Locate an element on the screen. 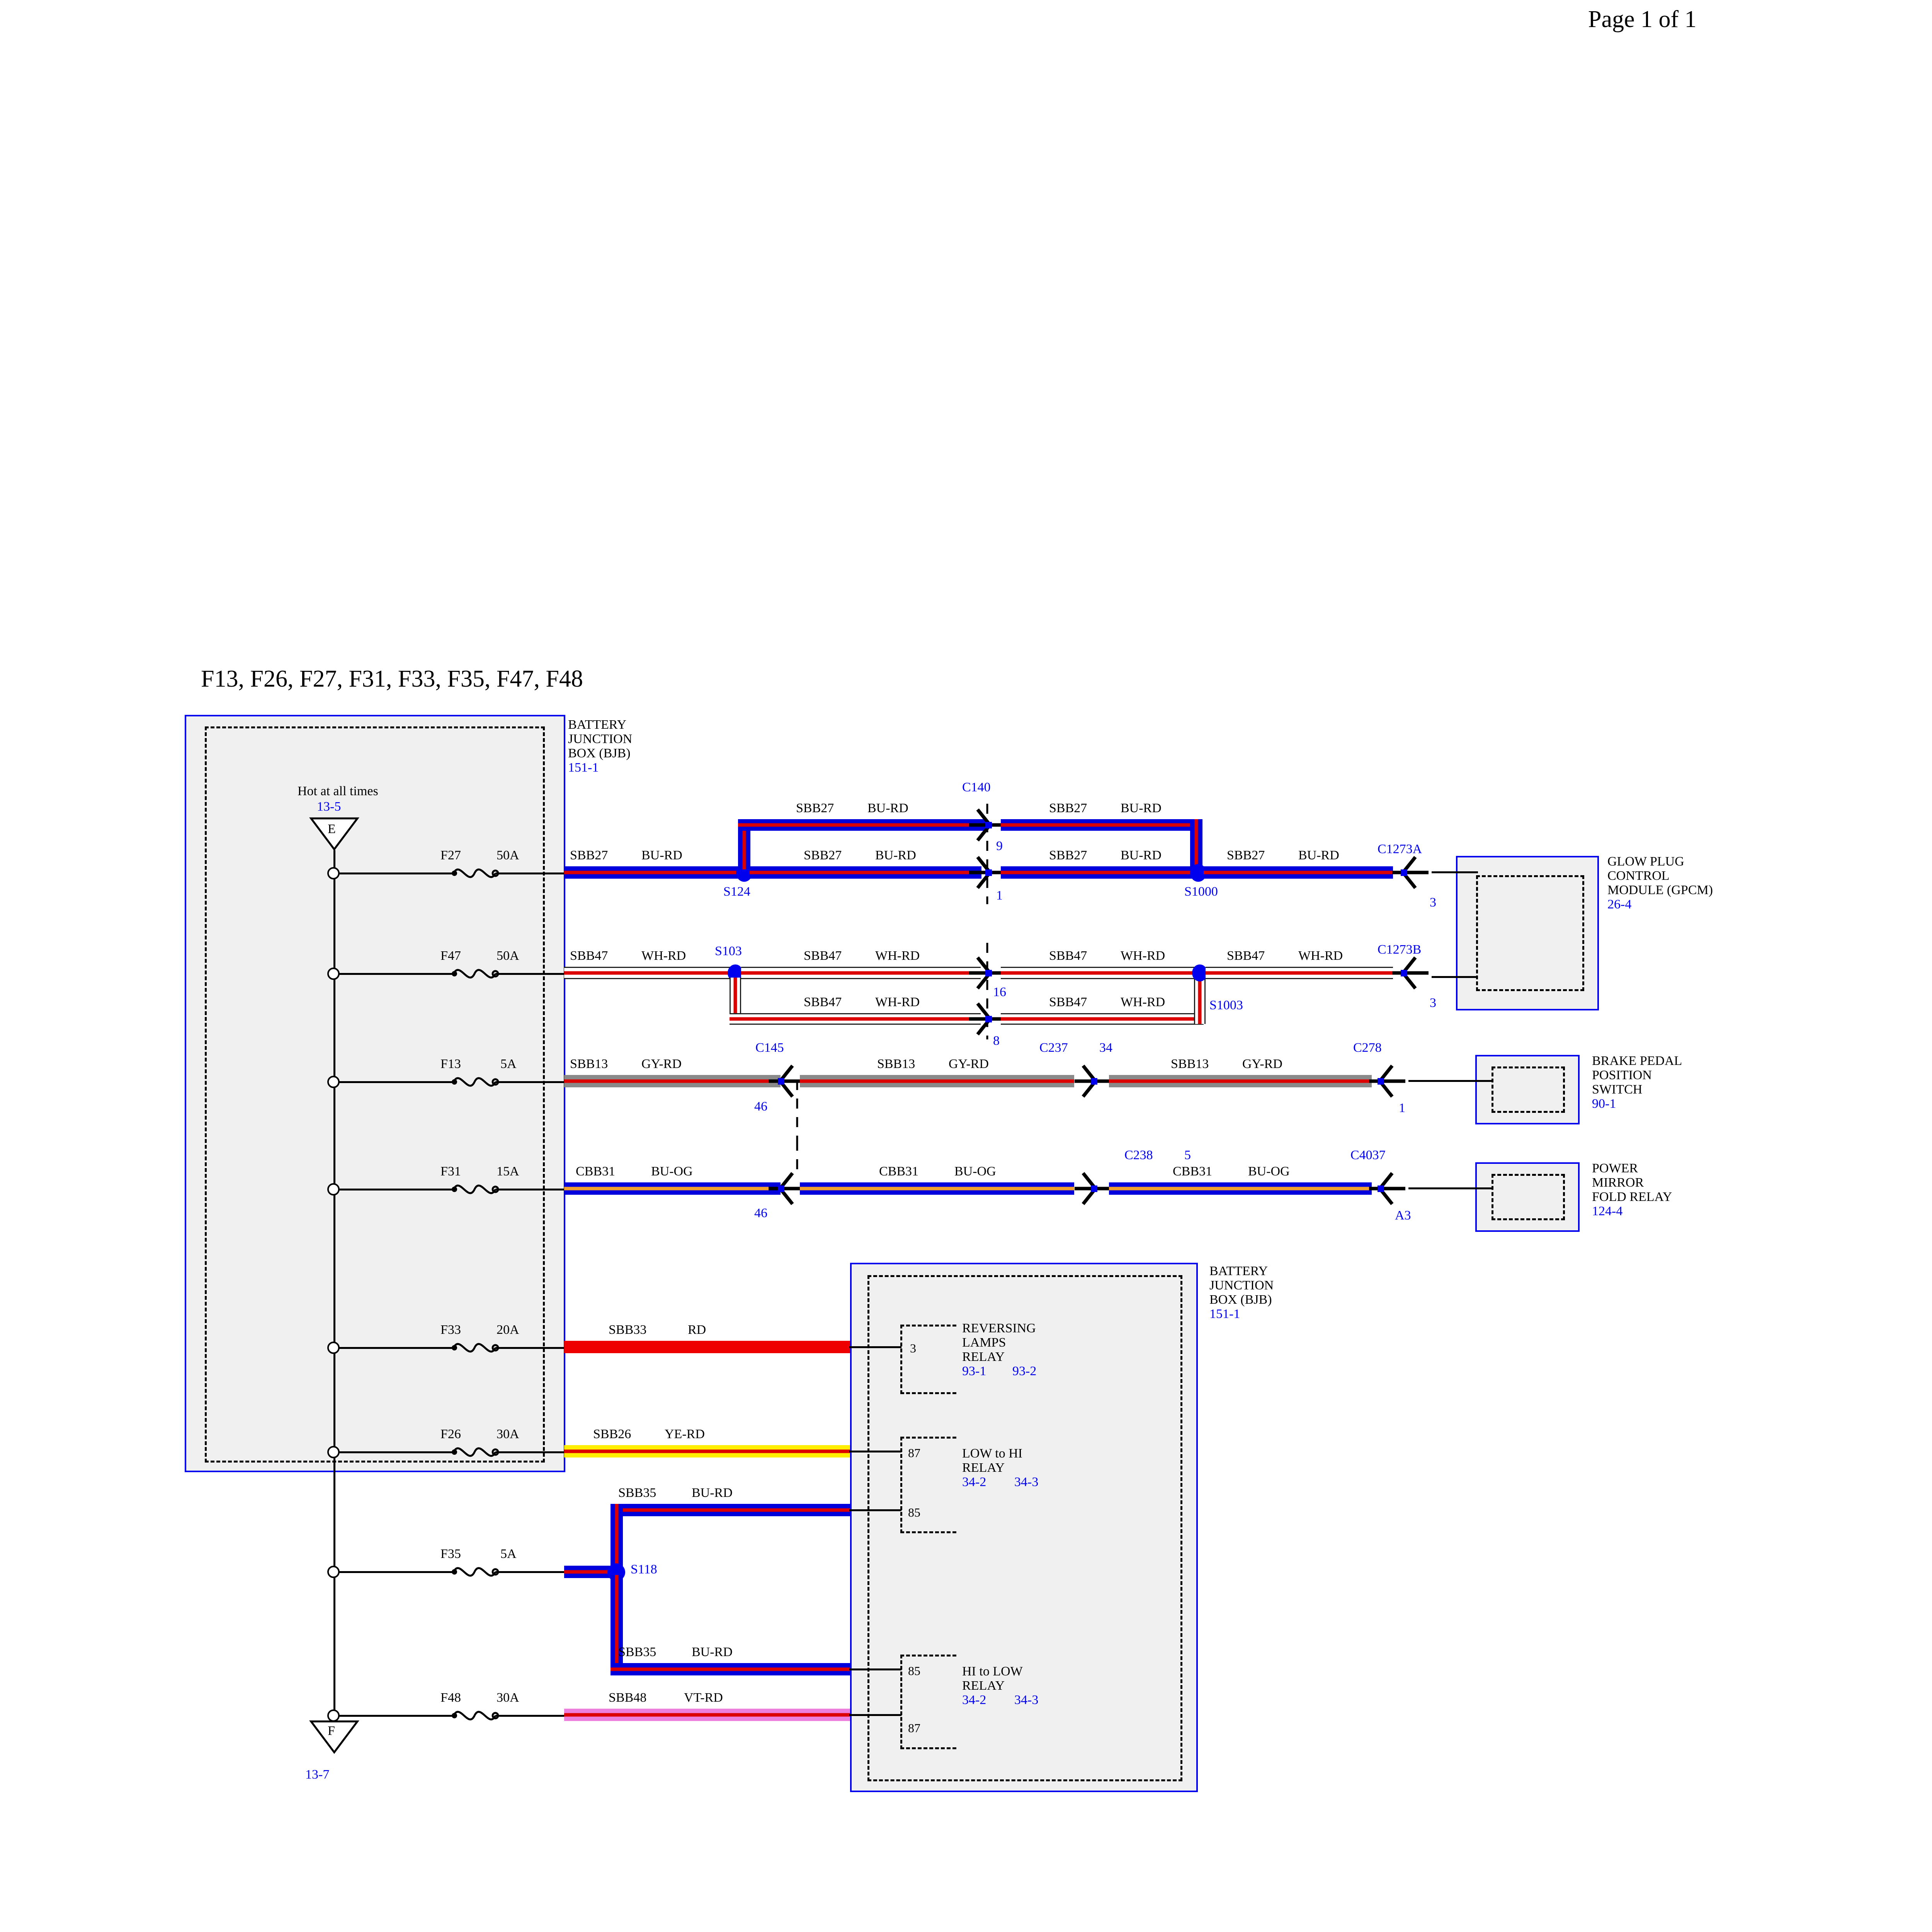 The height and width of the screenshot is (1932, 1932). wire-label-sbb33-color: RD is located at coordinates (697, 1330).